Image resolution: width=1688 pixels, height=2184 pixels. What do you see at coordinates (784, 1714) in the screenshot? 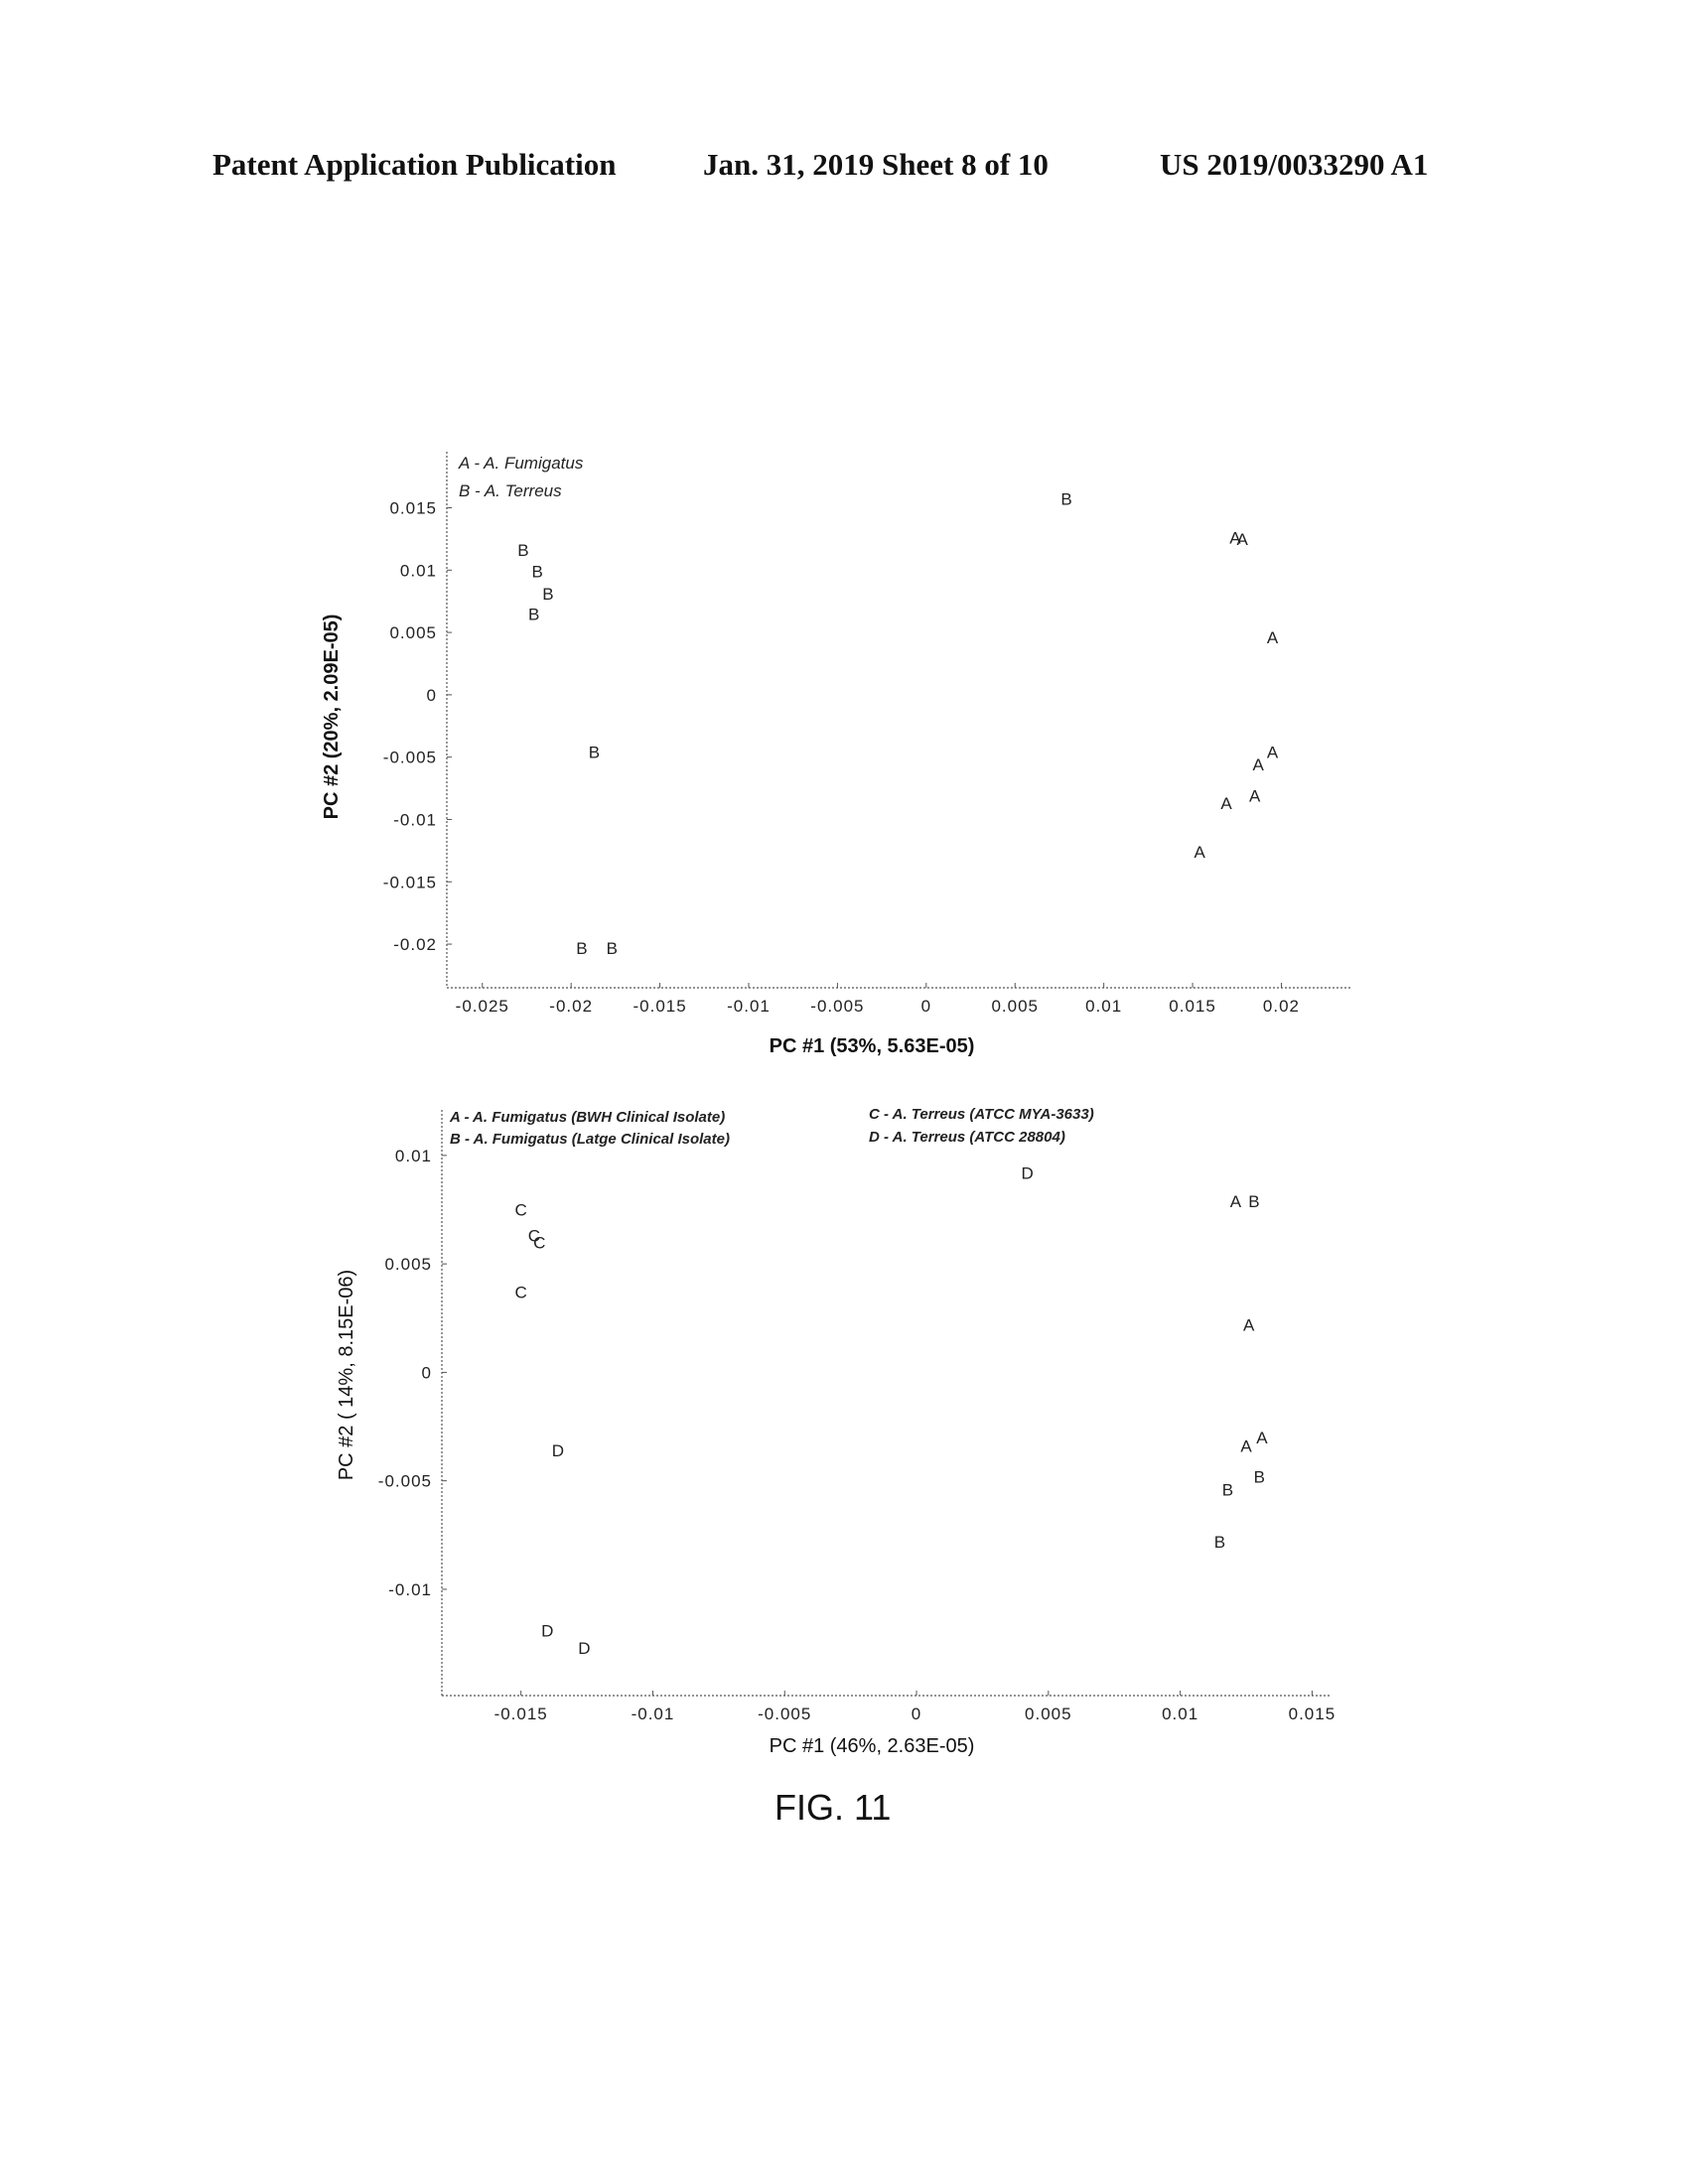
I see `chart2-x-tick-label: -0.005` at bounding box center [784, 1714].